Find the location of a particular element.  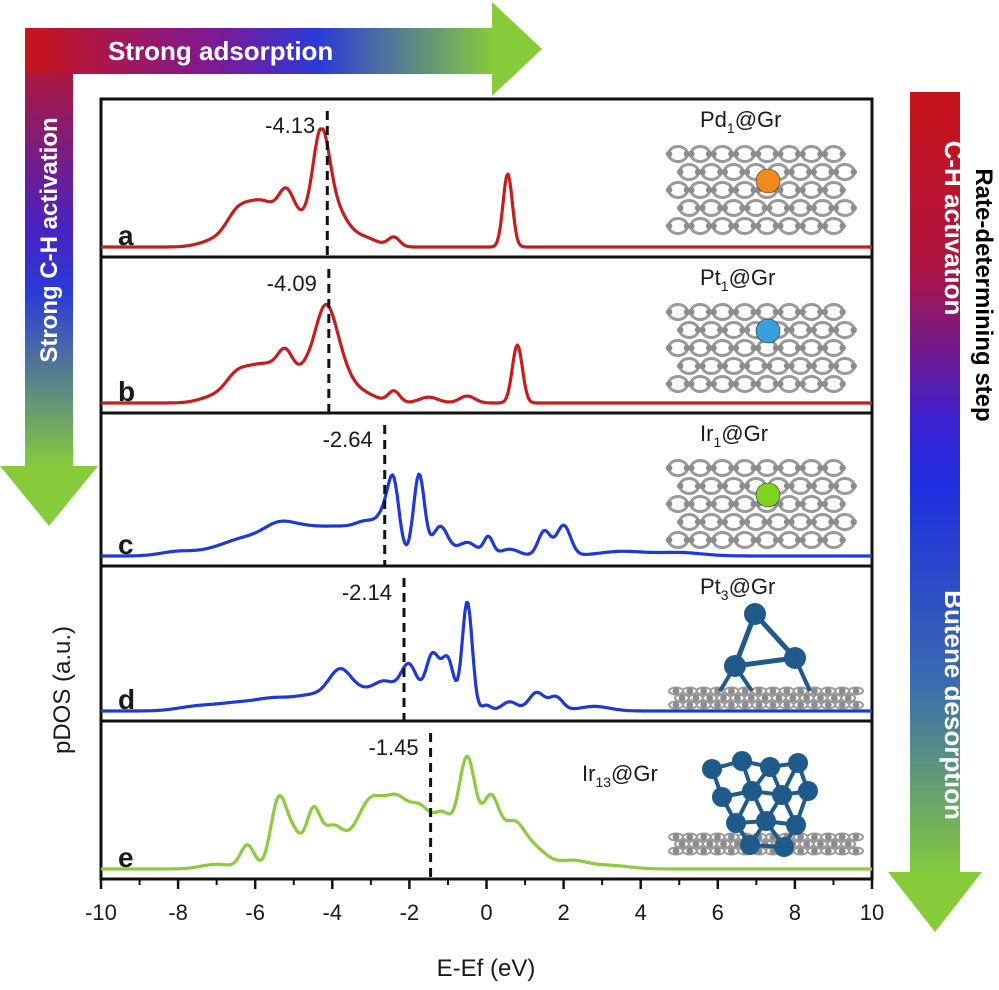

x-axis-label: E-Ef (eV) is located at coordinates (486, 968).